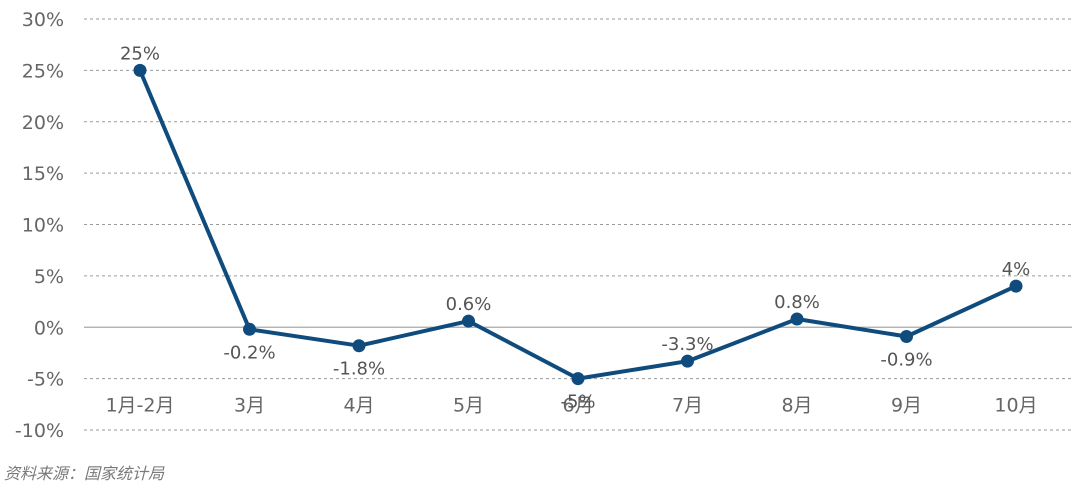 This screenshot has height=488, width=1080. I want to click on data-label: 25%, so click(140, 53).